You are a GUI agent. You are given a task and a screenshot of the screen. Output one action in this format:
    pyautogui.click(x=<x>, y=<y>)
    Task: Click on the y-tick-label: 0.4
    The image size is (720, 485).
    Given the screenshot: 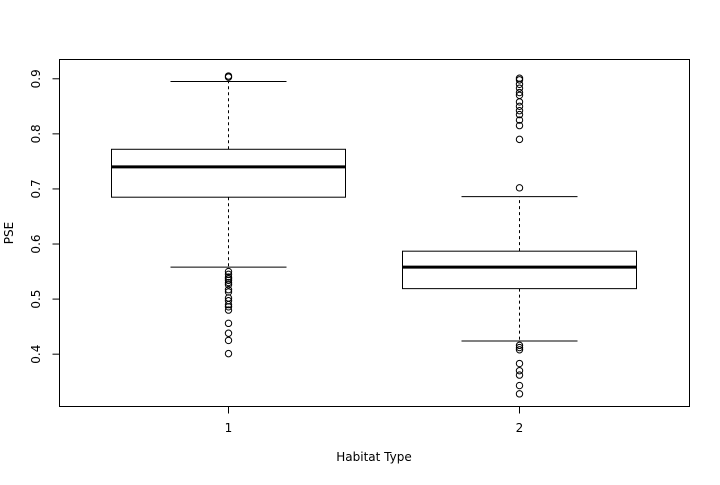 What is the action you would take?
    pyautogui.click(x=36, y=354)
    